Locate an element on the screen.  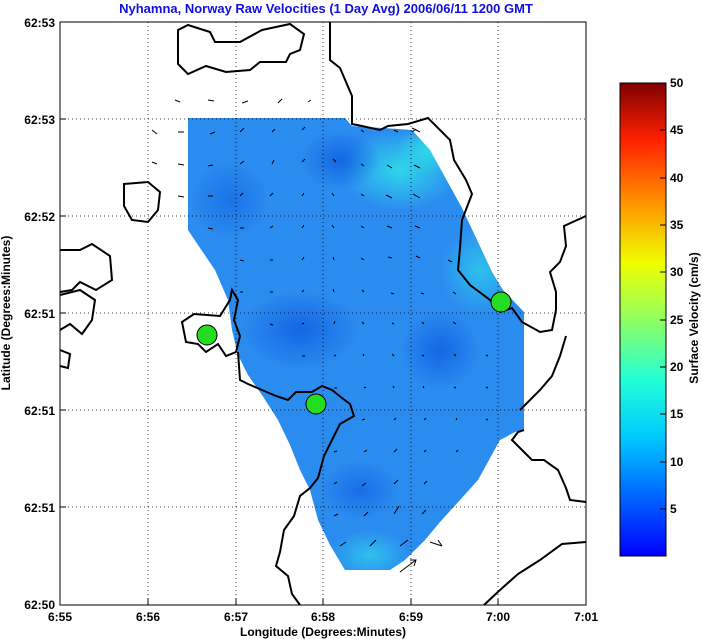
colorbar-tick-label: 10 is located at coordinates (677, 462).